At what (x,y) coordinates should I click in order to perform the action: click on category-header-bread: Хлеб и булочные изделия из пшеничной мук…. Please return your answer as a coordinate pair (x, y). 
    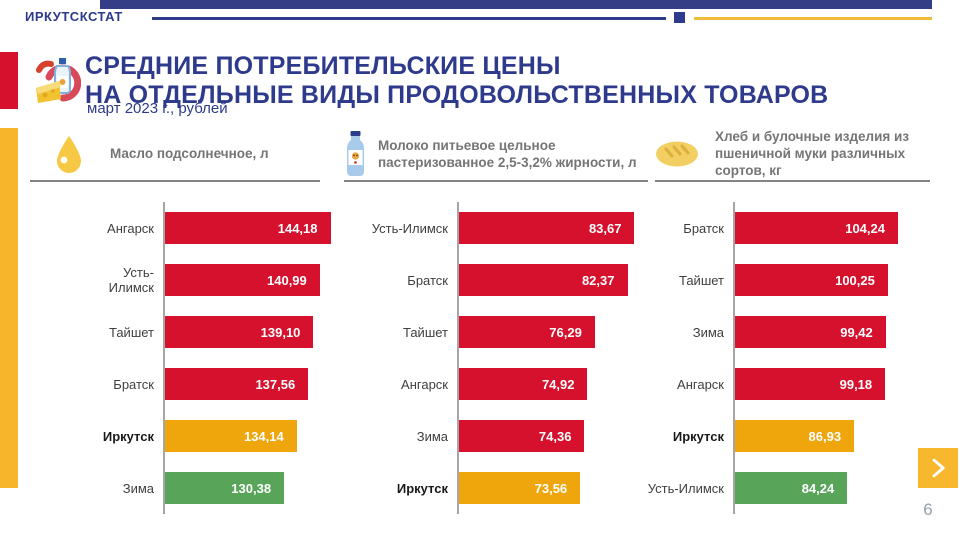
    Looking at the image, I should click on (792, 154).